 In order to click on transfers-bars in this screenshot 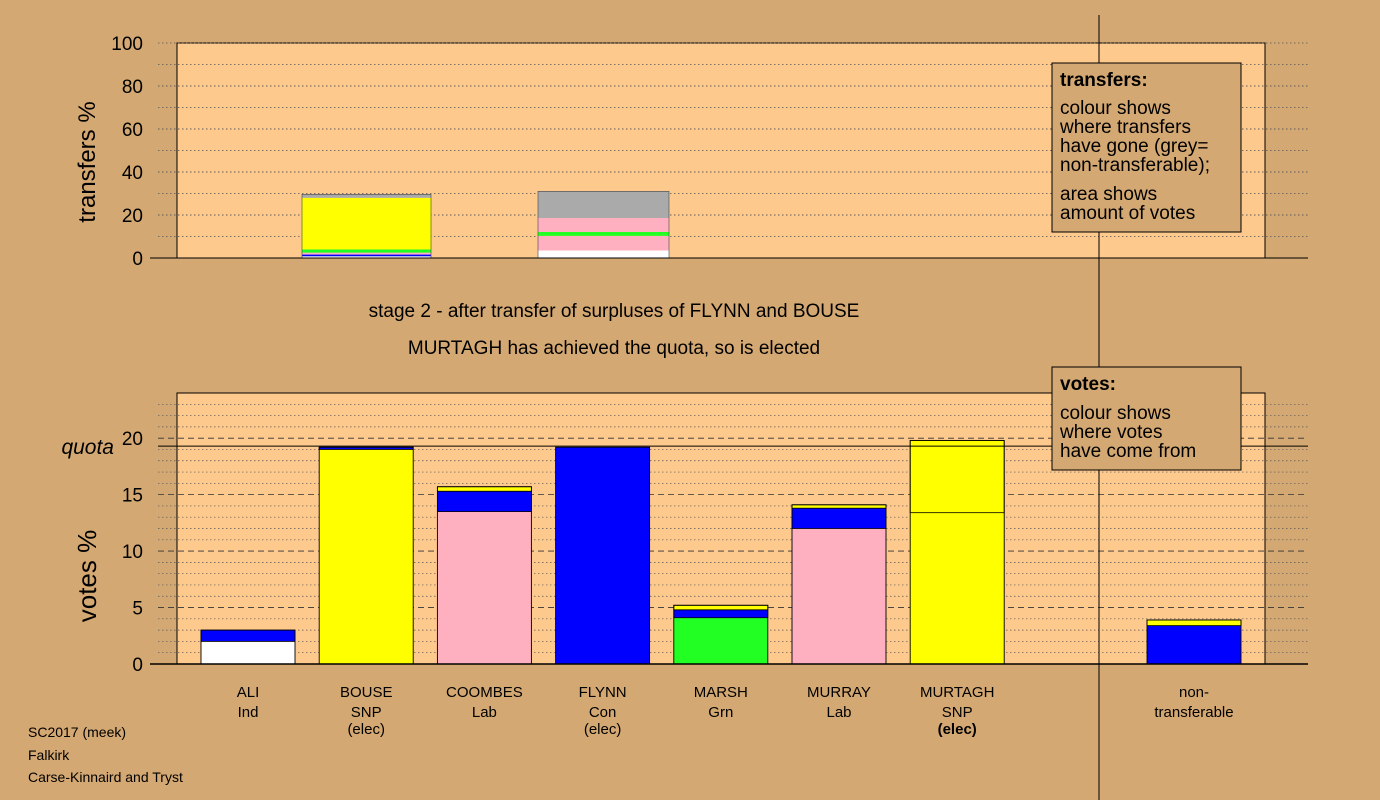, I will do `click(485, 225)`.